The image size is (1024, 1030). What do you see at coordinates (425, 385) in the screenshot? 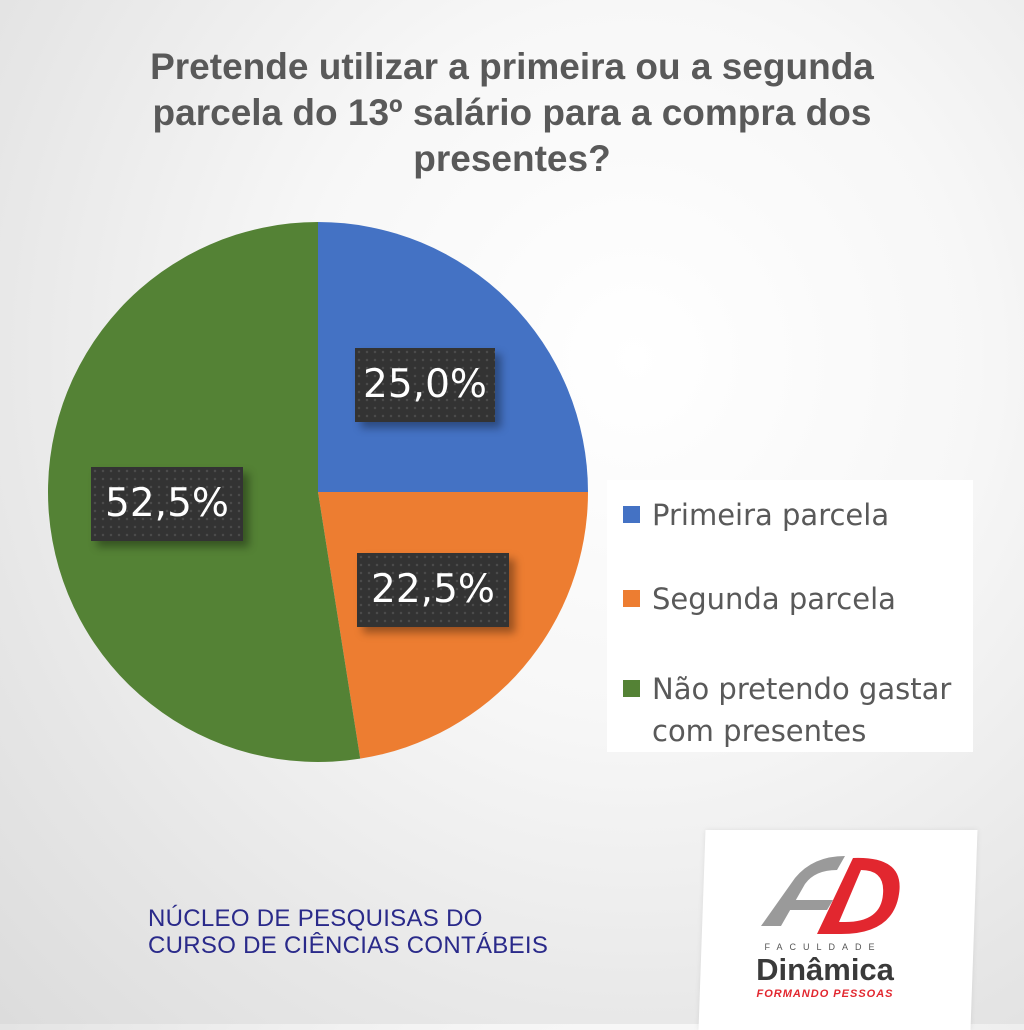
I see `data-label-primeira: 25,0%` at bounding box center [425, 385].